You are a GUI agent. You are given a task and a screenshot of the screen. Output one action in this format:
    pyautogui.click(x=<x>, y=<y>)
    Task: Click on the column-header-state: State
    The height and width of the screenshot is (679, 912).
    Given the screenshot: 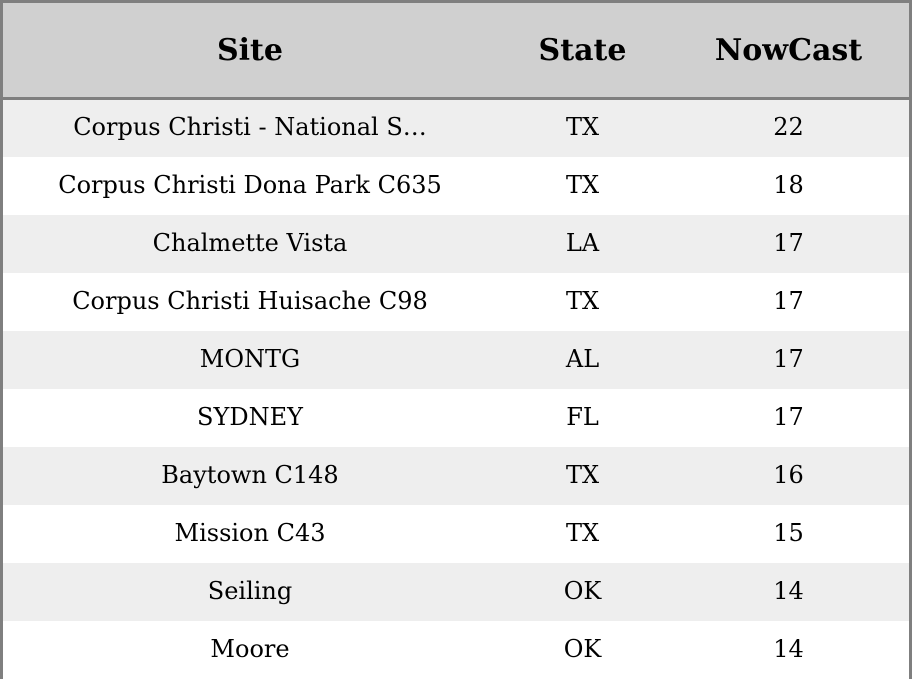 What is the action you would take?
    pyautogui.click(x=582, y=51)
    